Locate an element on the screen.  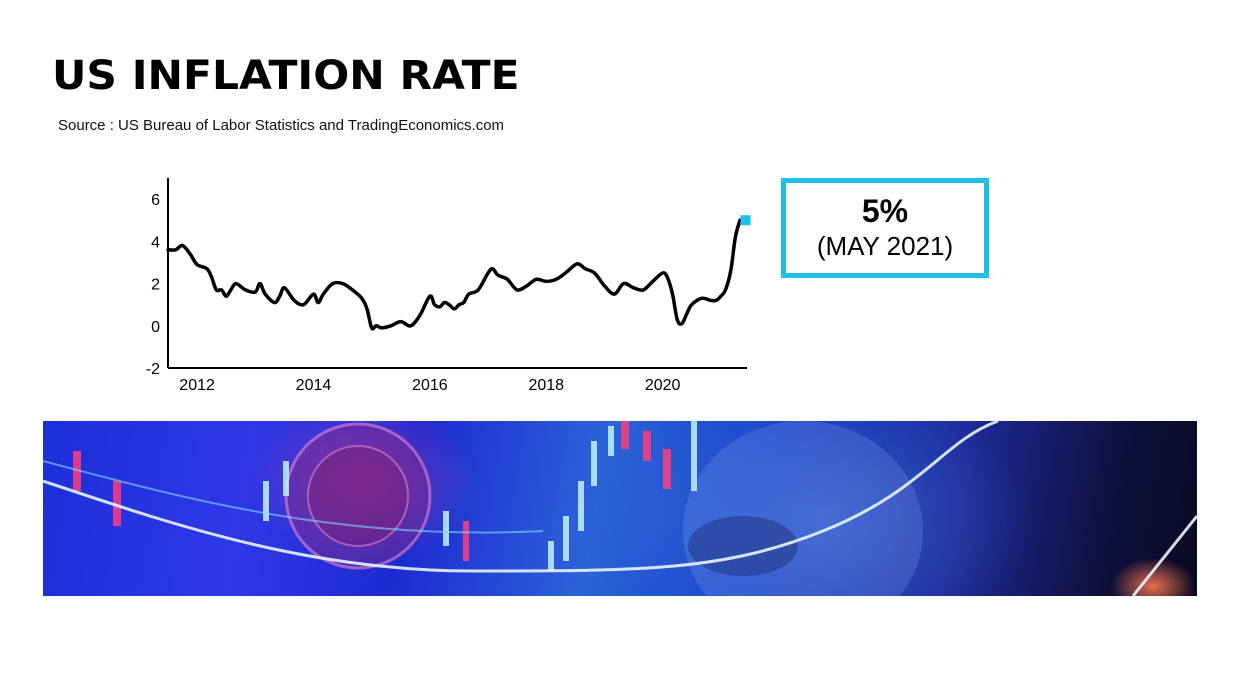
latest-point-marker is located at coordinates (745, 220).